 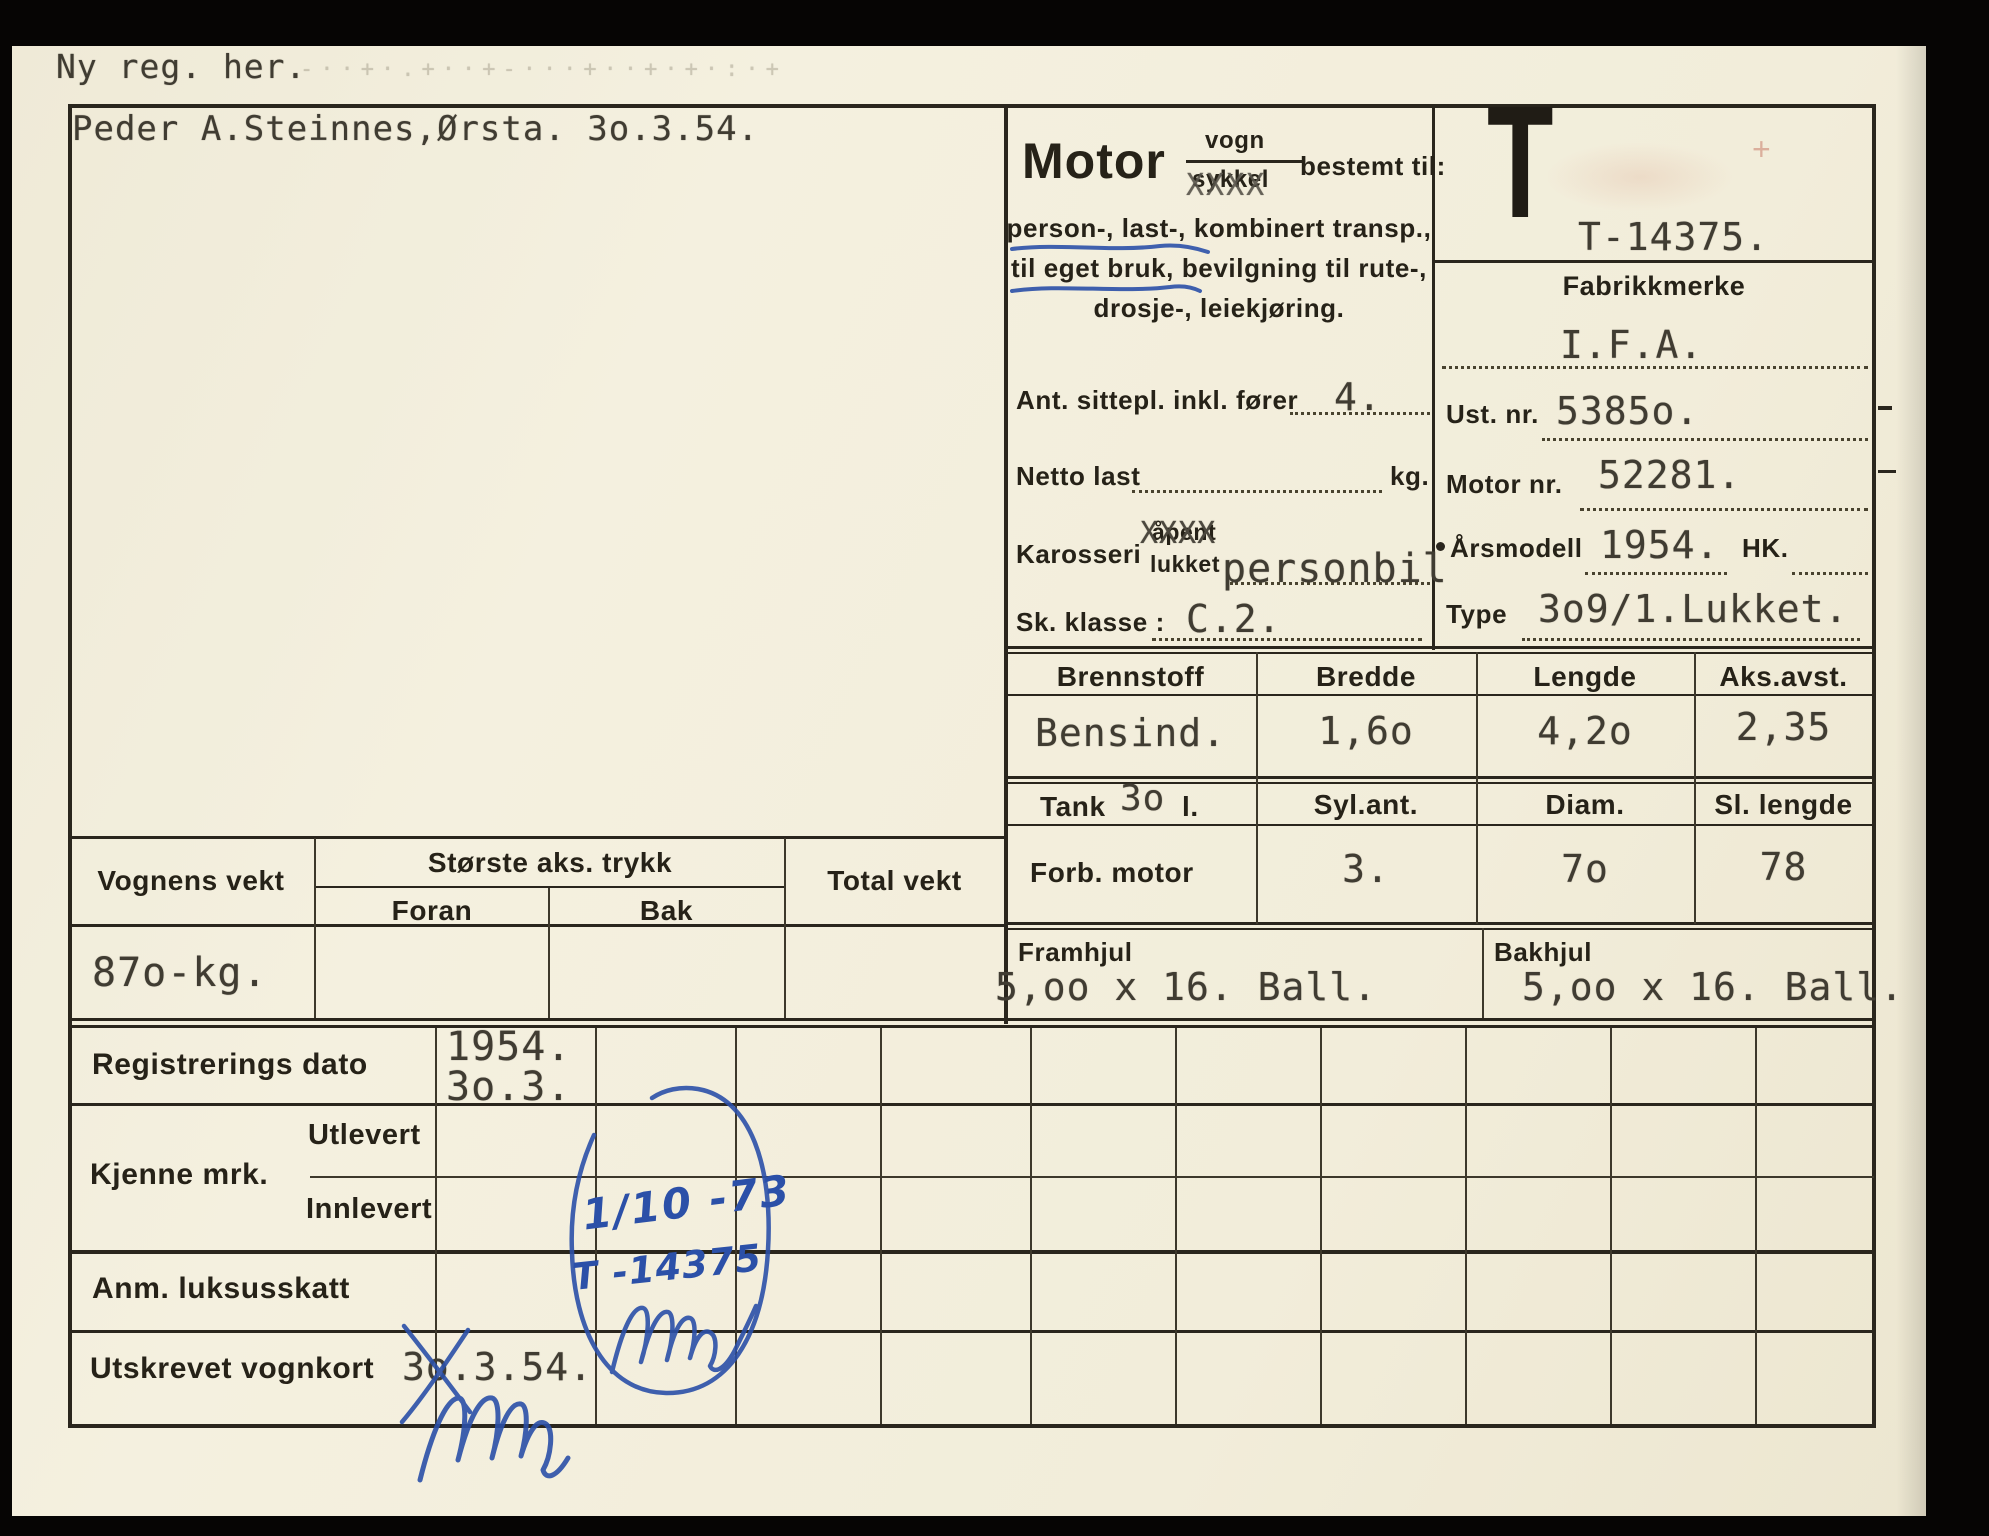 What do you see at coordinates (1656, 573) in the screenshot?
I see `arsmodell-dotted-line` at bounding box center [1656, 573].